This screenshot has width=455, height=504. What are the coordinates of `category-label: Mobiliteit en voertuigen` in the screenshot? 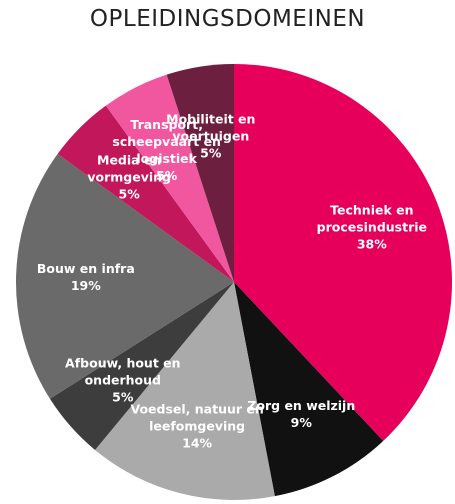 It's located at (211, 127).